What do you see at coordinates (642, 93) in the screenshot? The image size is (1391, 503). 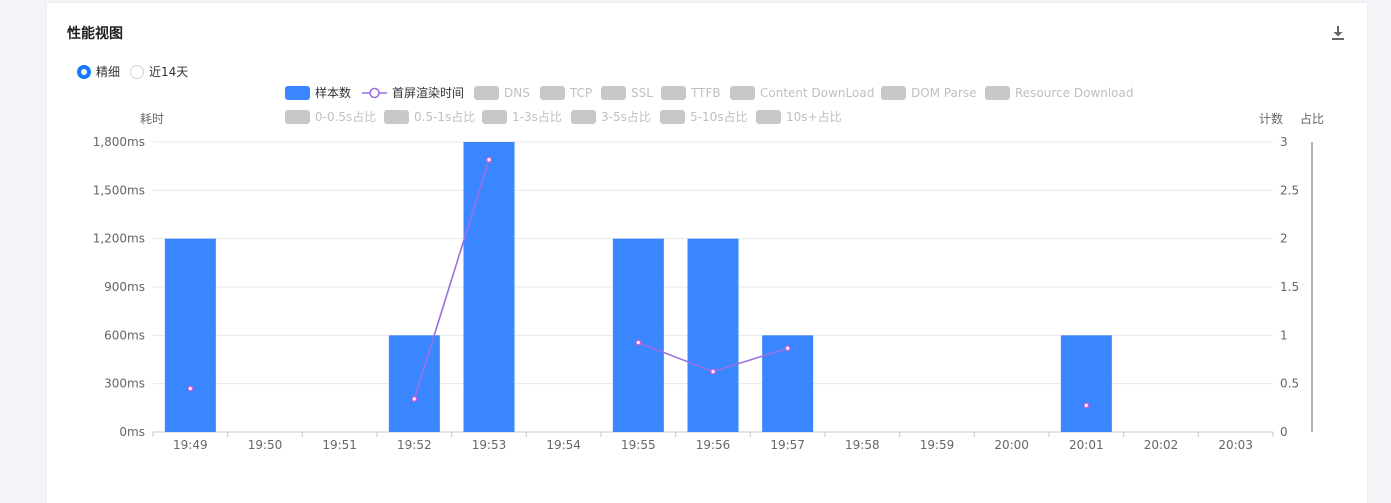 I see `legend-label-inactive: SSL` at bounding box center [642, 93].